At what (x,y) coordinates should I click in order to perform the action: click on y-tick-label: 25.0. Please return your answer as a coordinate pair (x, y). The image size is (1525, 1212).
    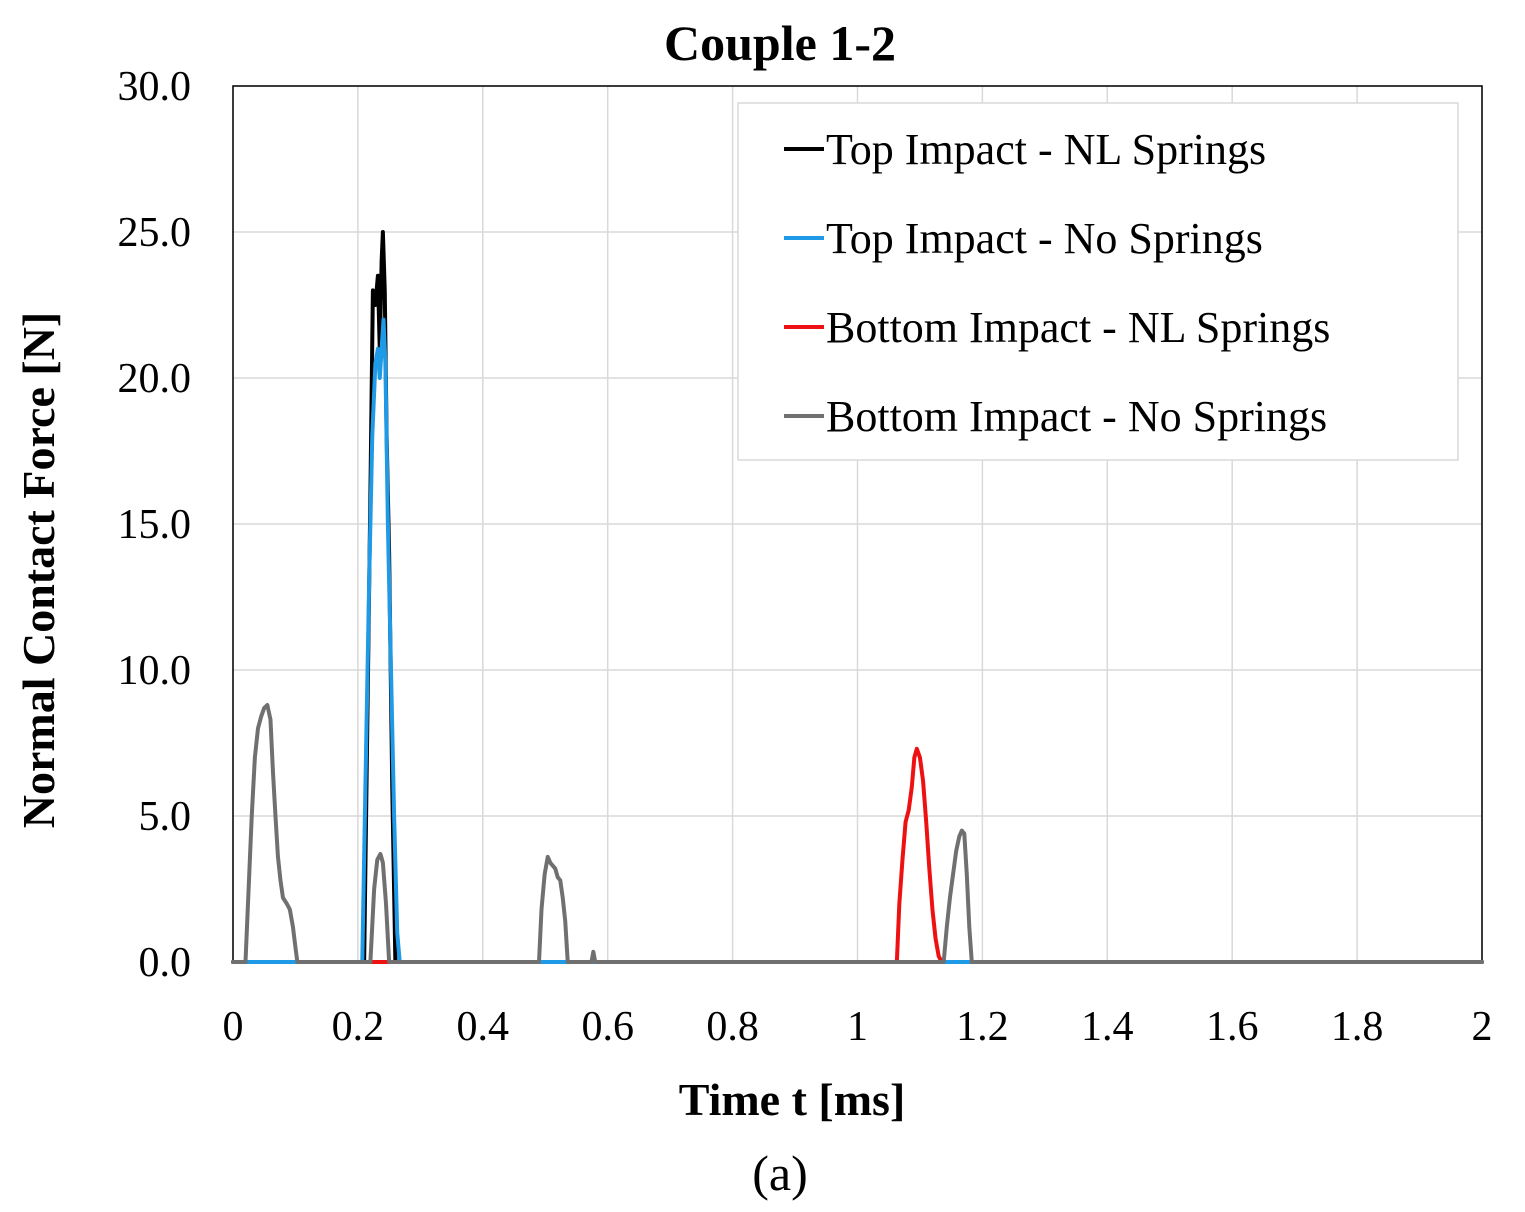
    Looking at the image, I should click on (155, 233).